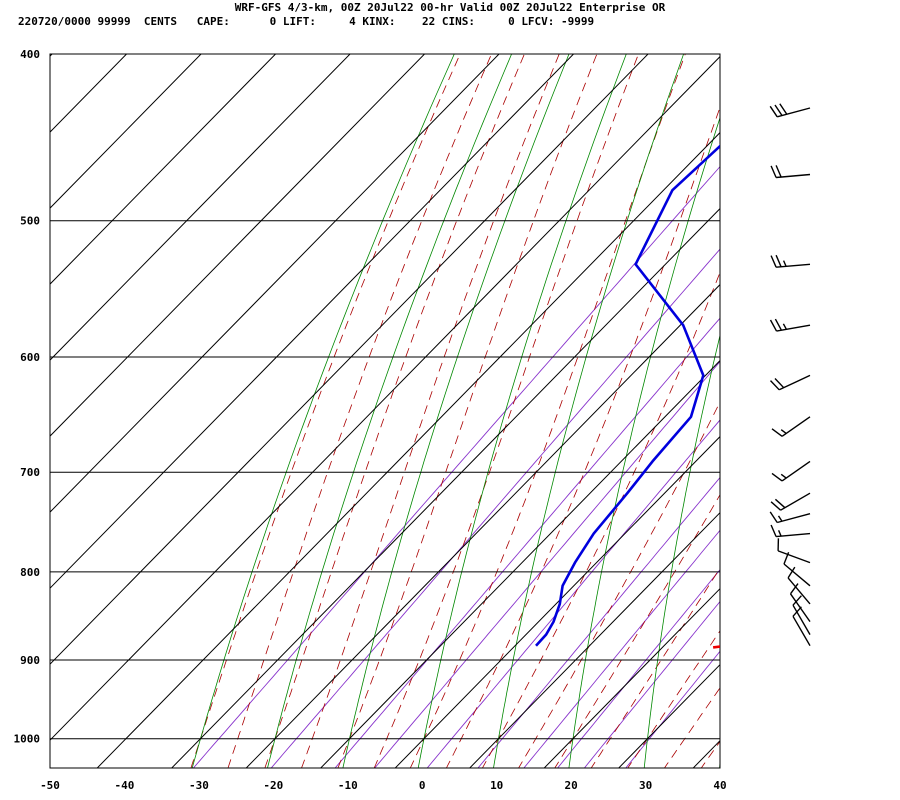  I want to click on pressure-tick-label: 900, so click(30, 660).